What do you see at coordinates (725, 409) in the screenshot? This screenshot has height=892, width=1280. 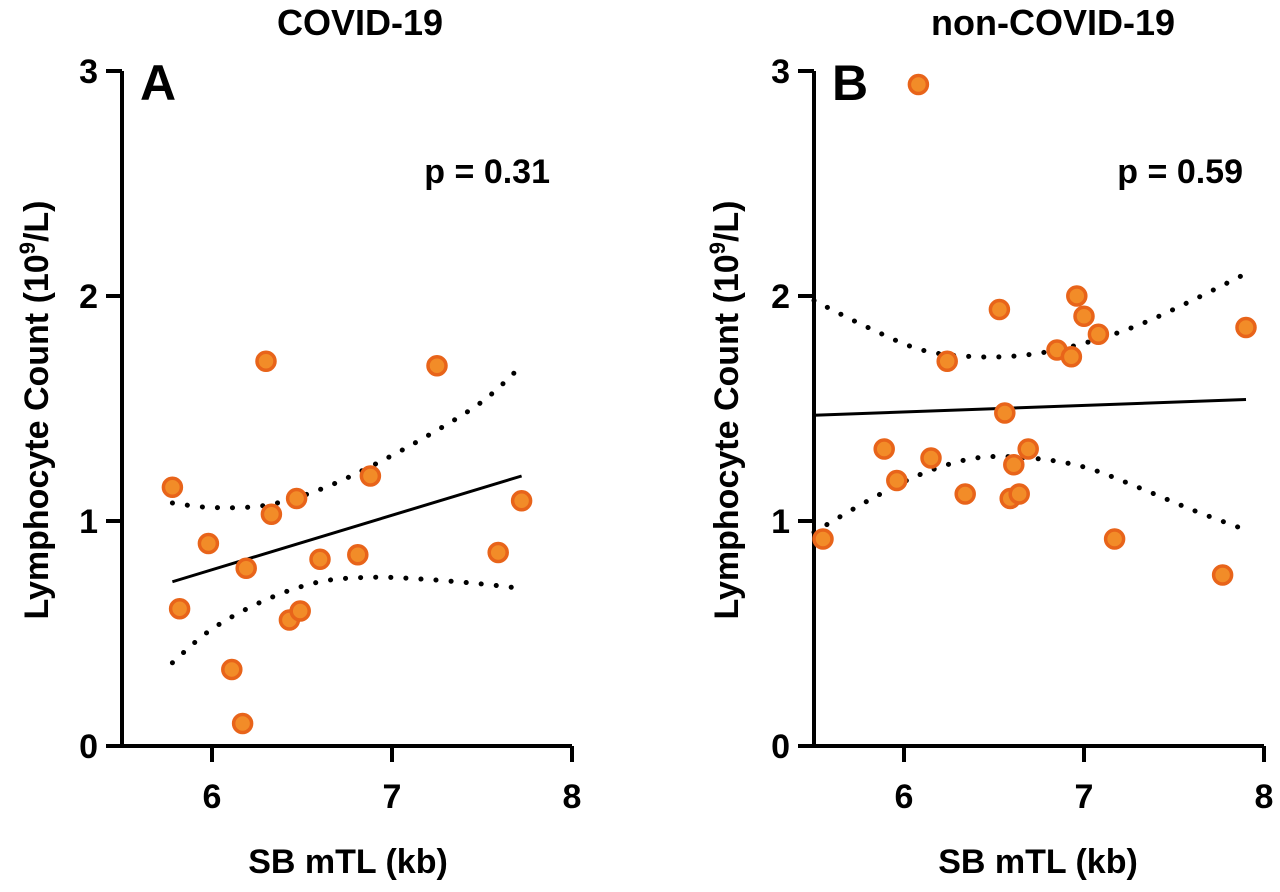 I see `panel-b-y-axis-label: Lymphocyte Count (109/L)` at bounding box center [725, 409].